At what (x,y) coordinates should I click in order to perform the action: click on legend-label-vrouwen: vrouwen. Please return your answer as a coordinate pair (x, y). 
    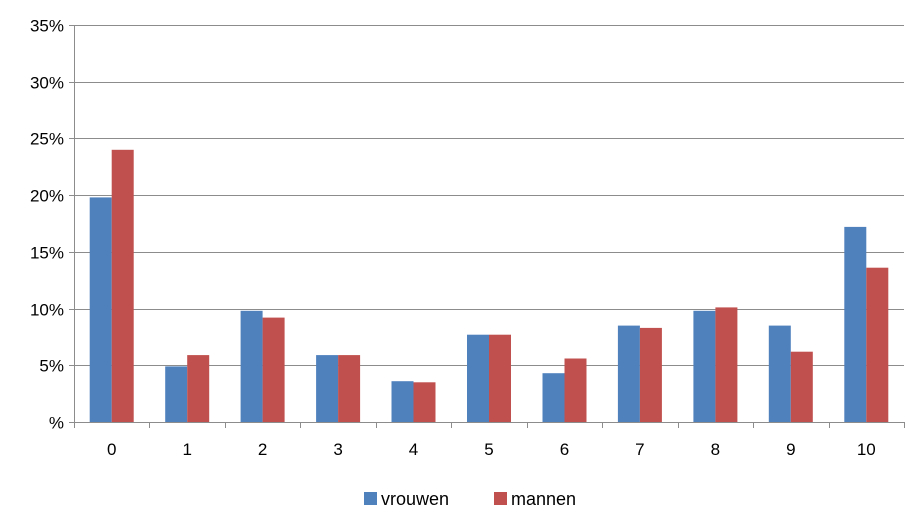
    Looking at the image, I should click on (415, 499).